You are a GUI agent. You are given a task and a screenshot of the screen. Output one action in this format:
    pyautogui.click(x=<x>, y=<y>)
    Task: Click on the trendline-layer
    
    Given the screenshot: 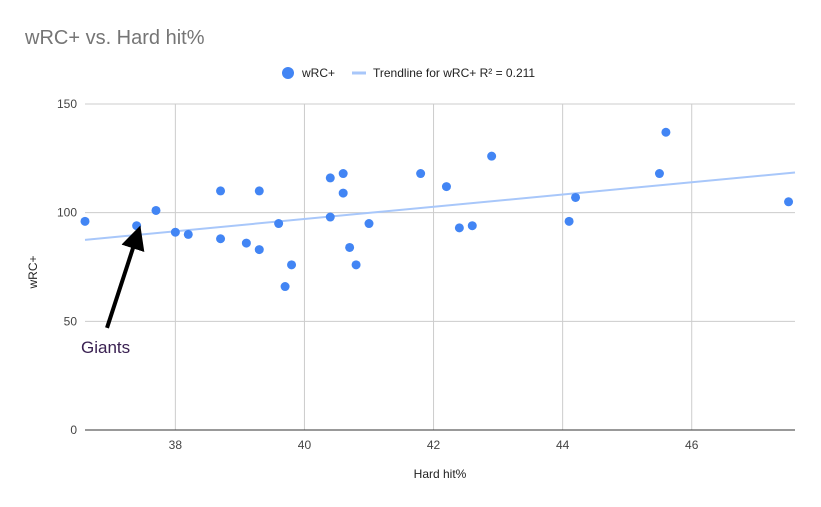 What is the action you would take?
    pyautogui.click(x=440, y=206)
    